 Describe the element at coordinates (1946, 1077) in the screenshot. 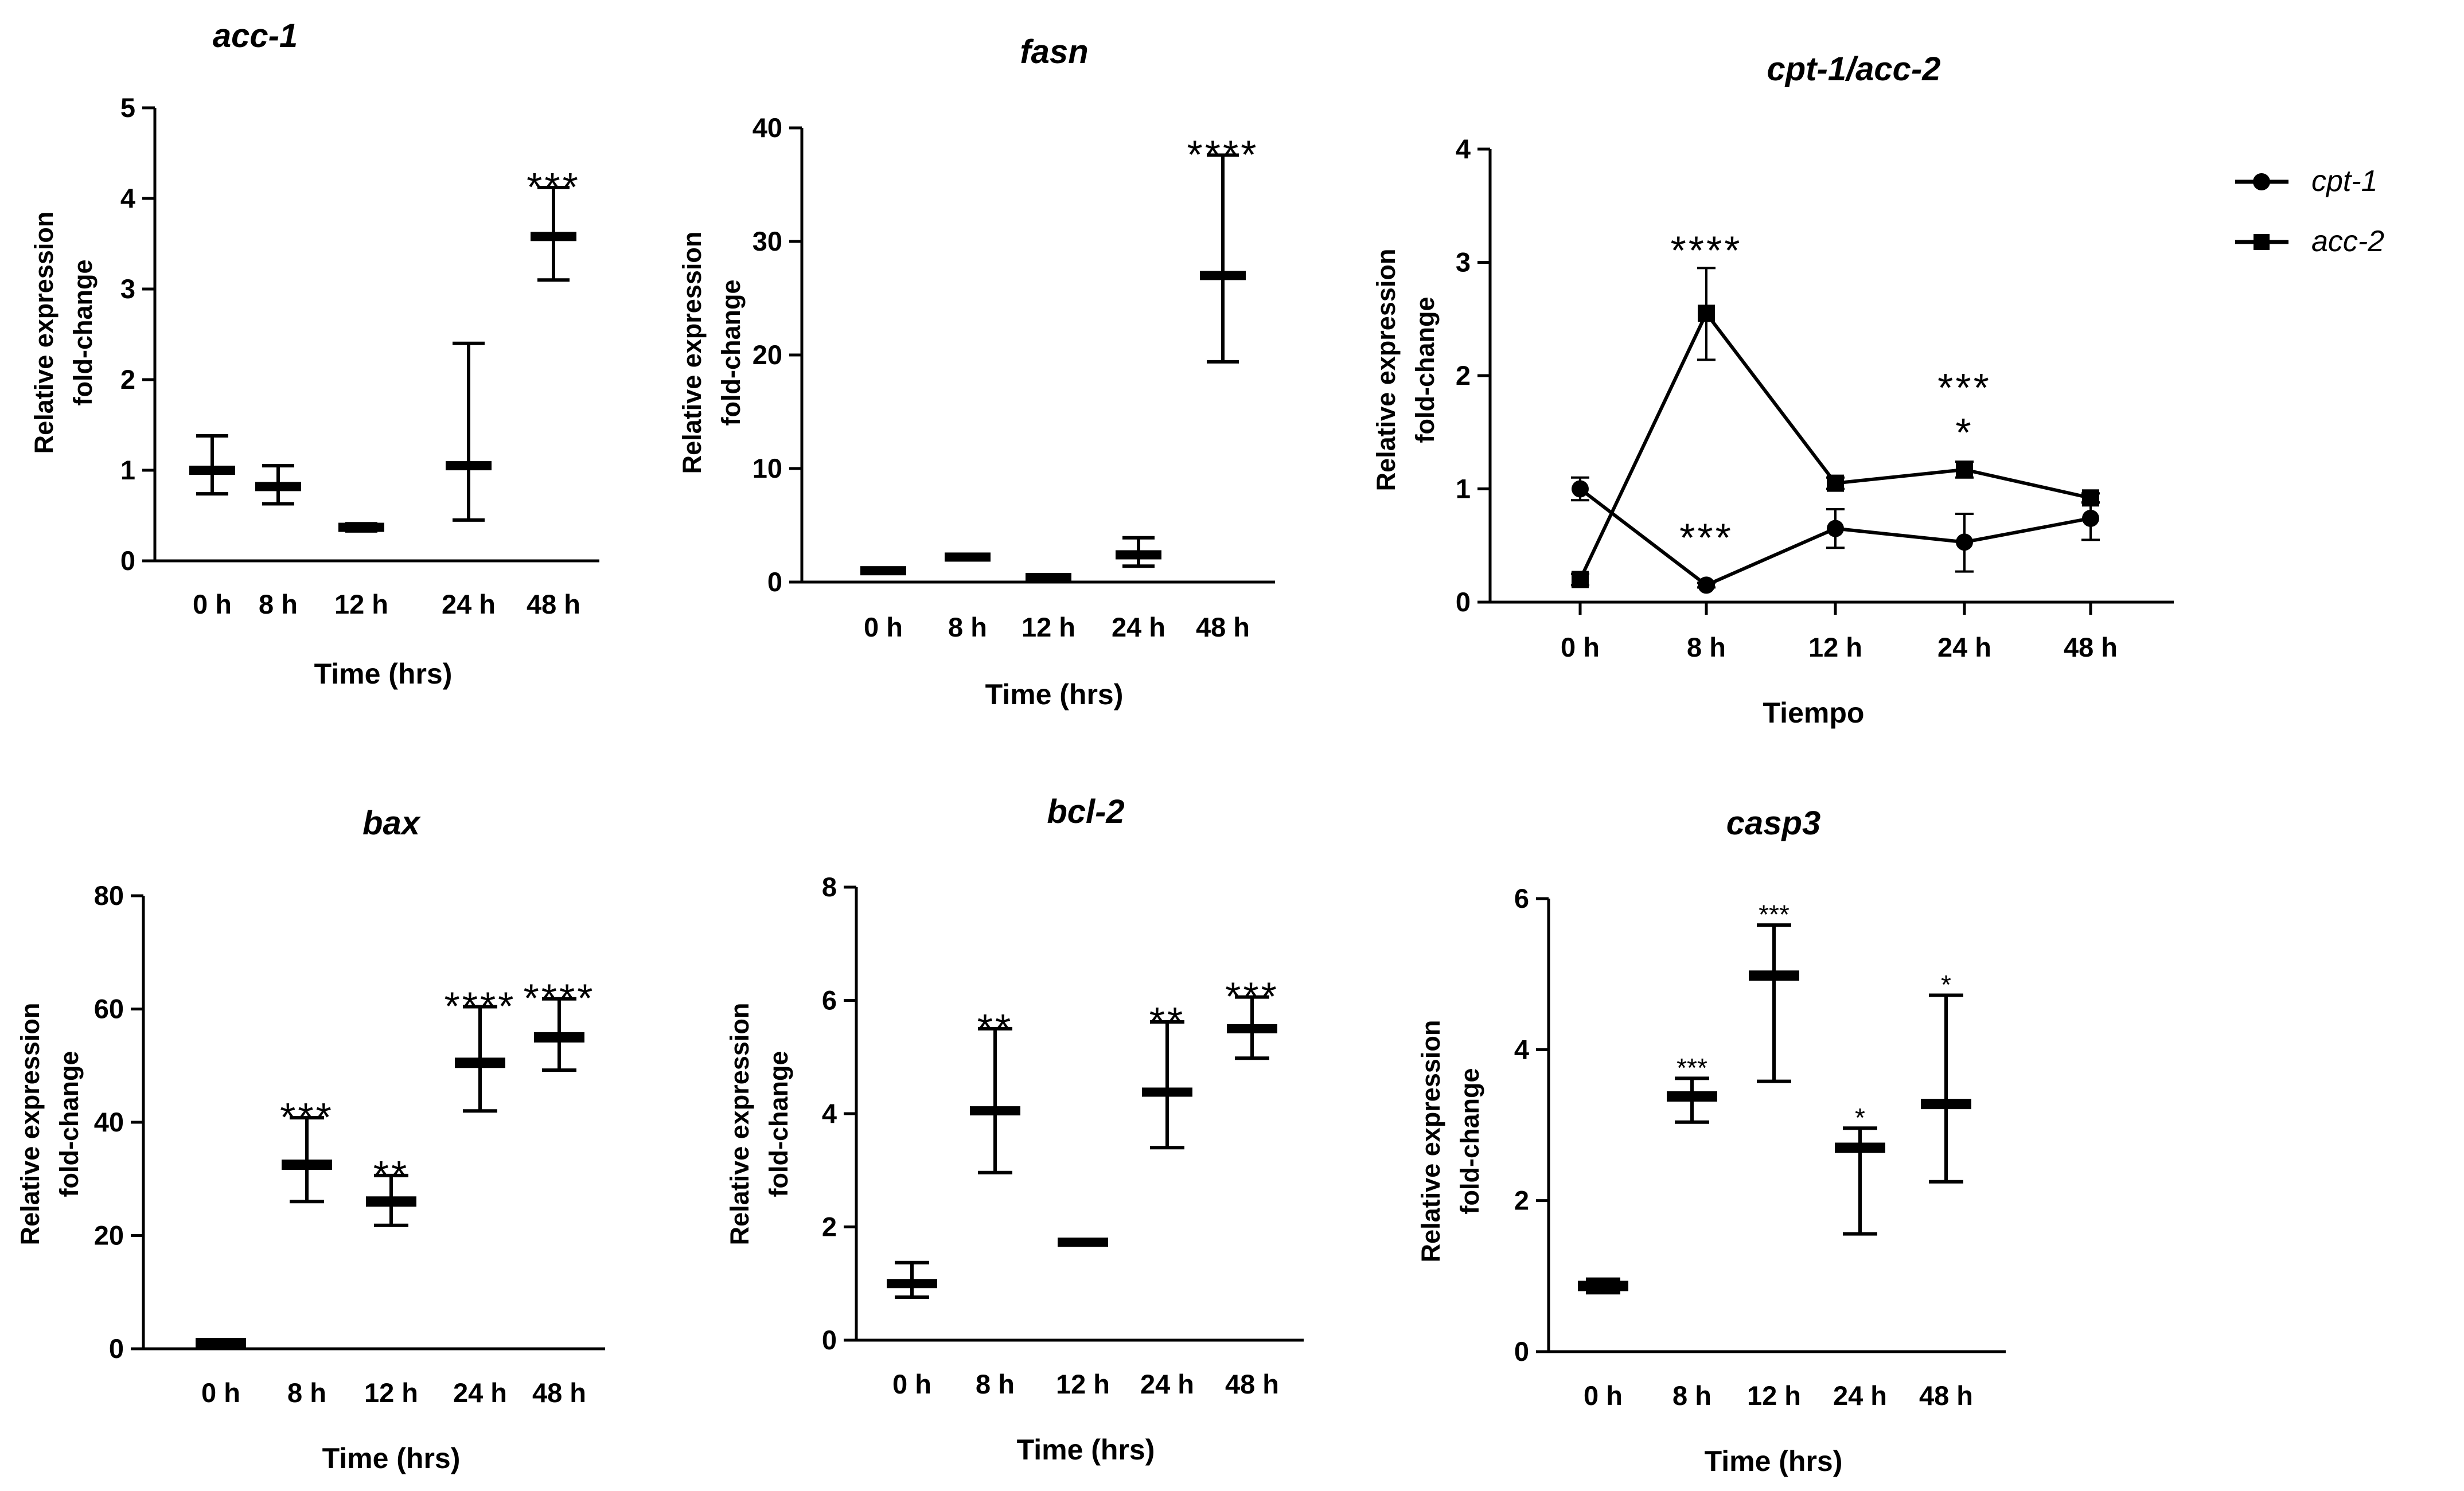

I see `data-point-group: *` at that location.